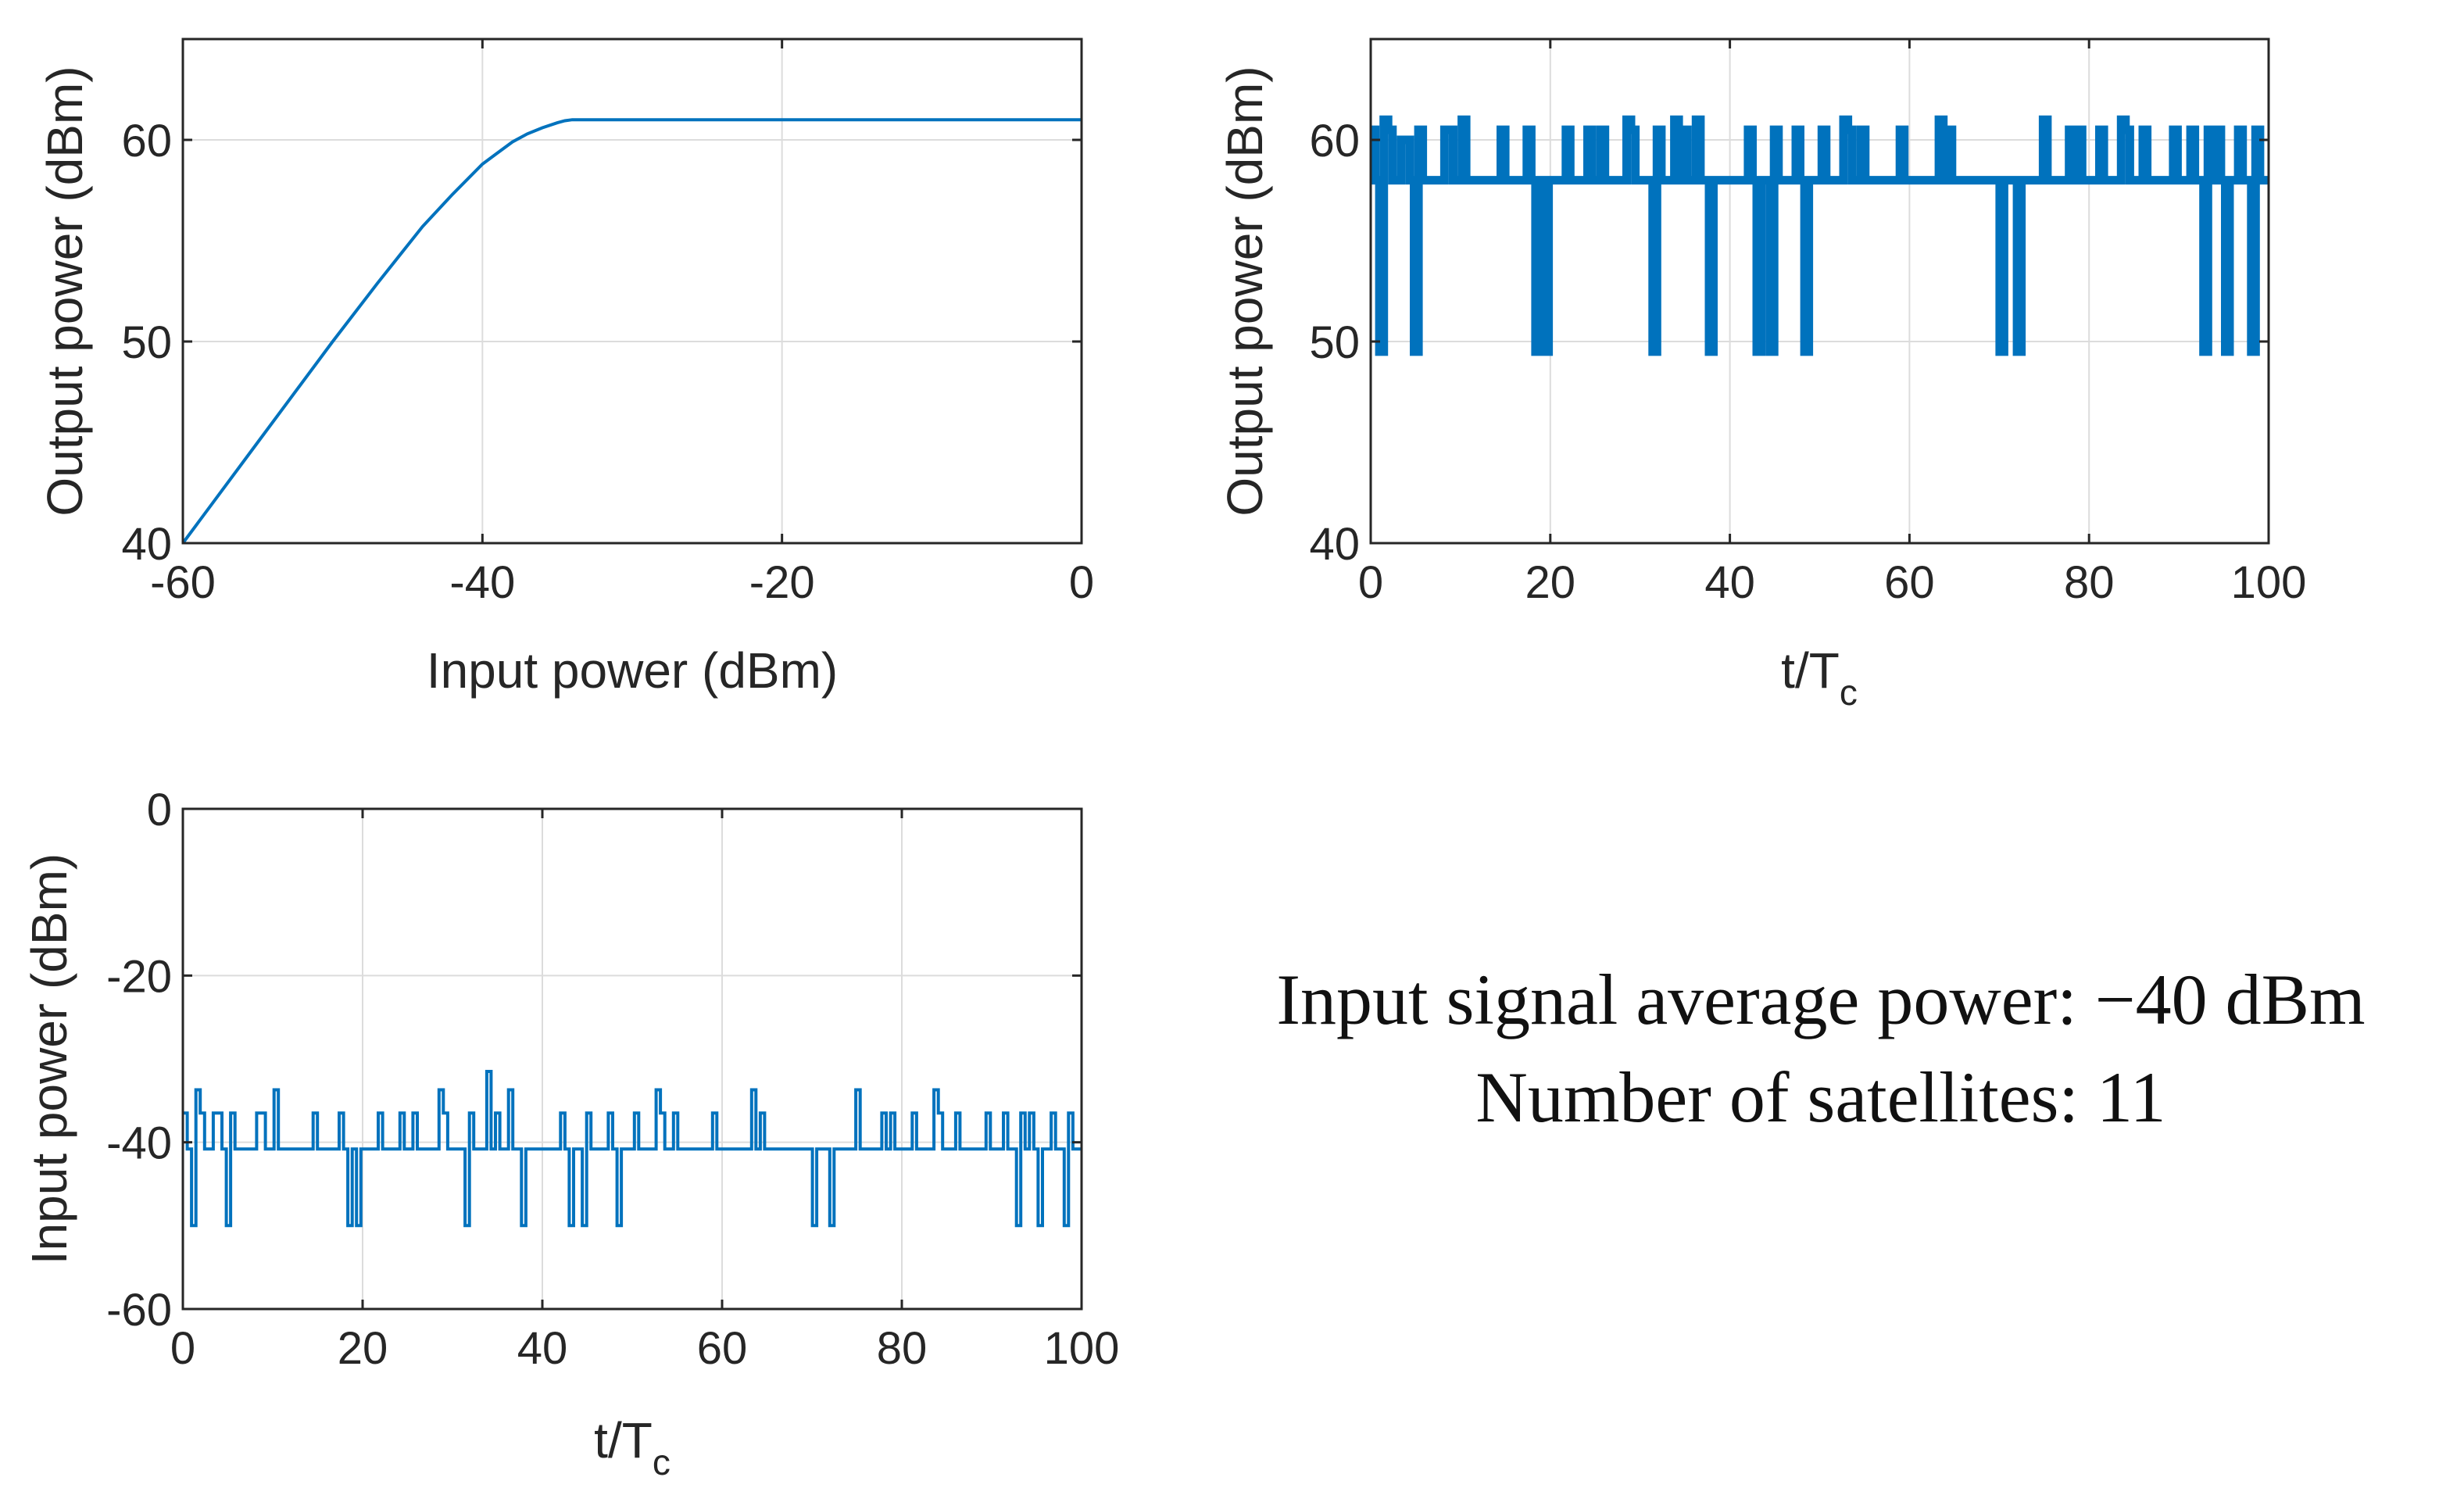  What do you see at coordinates (1819, 677) in the screenshot?
I see `output-xlabel: t/Tc` at bounding box center [1819, 677].